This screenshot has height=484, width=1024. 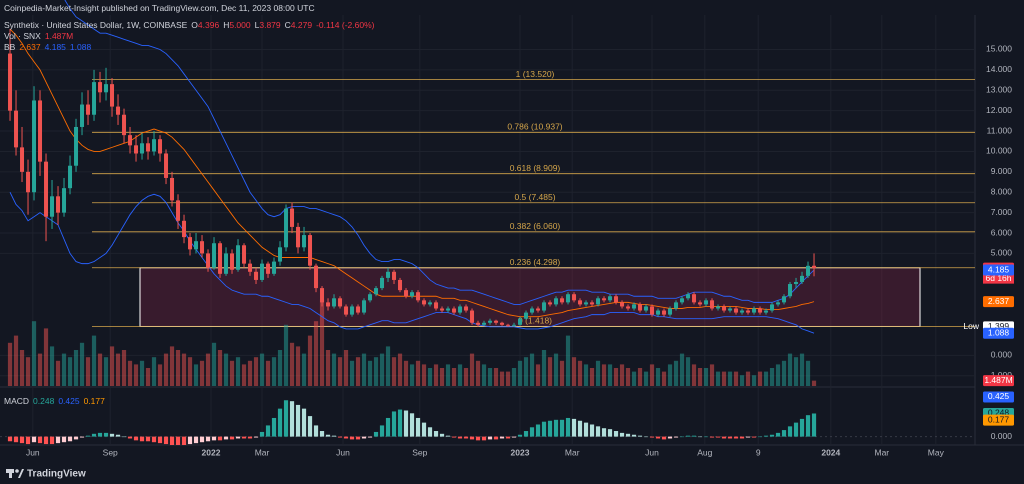 What do you see at coordinates (535, 321) in the screenshot?
I see `fib-label: 0 (1.418)` at bounding box center [535, 321].